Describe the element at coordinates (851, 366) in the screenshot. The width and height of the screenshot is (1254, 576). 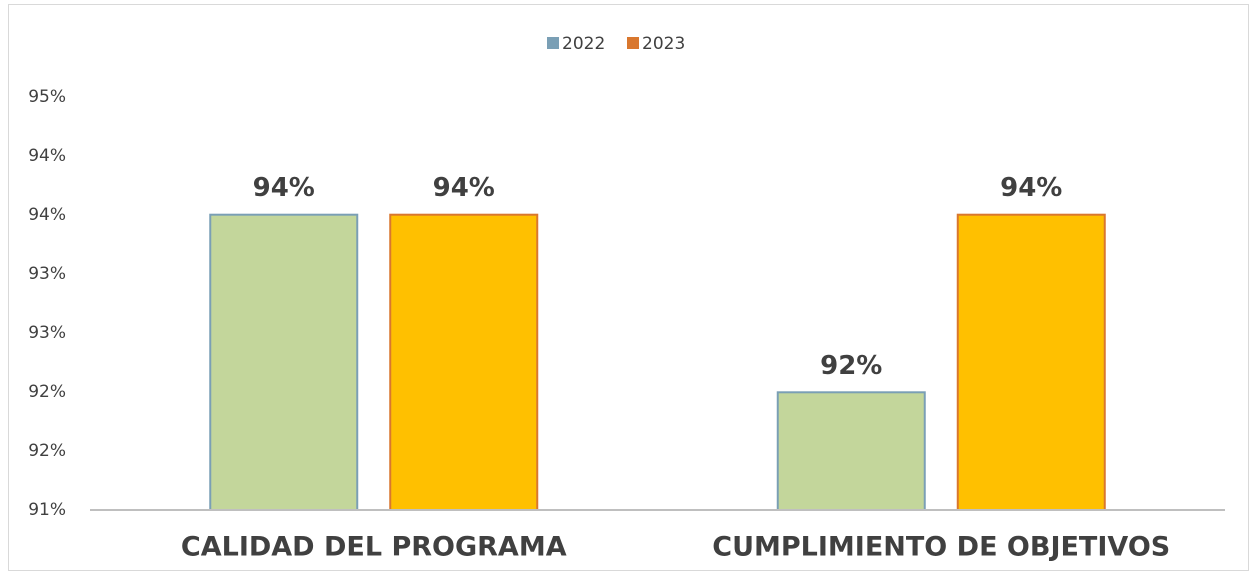
I see `data-label: 92%` at that location.